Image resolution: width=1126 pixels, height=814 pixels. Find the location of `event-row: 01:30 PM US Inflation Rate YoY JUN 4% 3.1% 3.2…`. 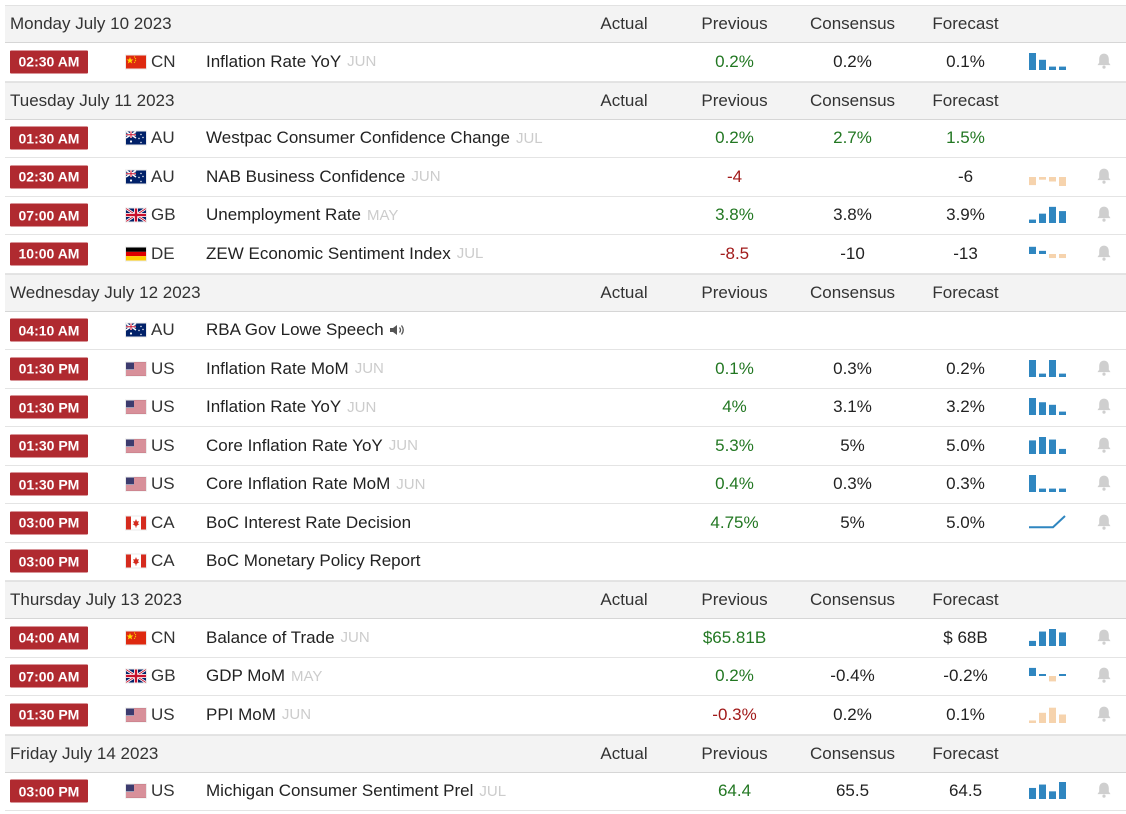

event-row: 01:30 PM US Inflation Rate YoY JUN 4% 3.1% 3.2… is located at coordinates (565, 407).